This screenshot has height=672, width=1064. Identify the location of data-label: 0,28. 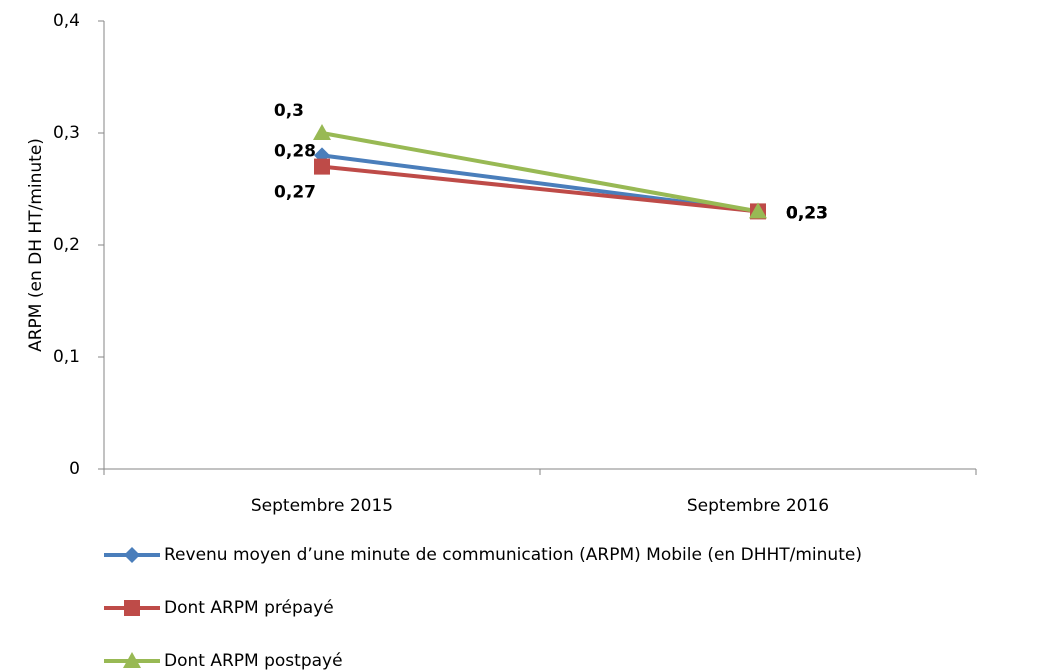
(295, 151).